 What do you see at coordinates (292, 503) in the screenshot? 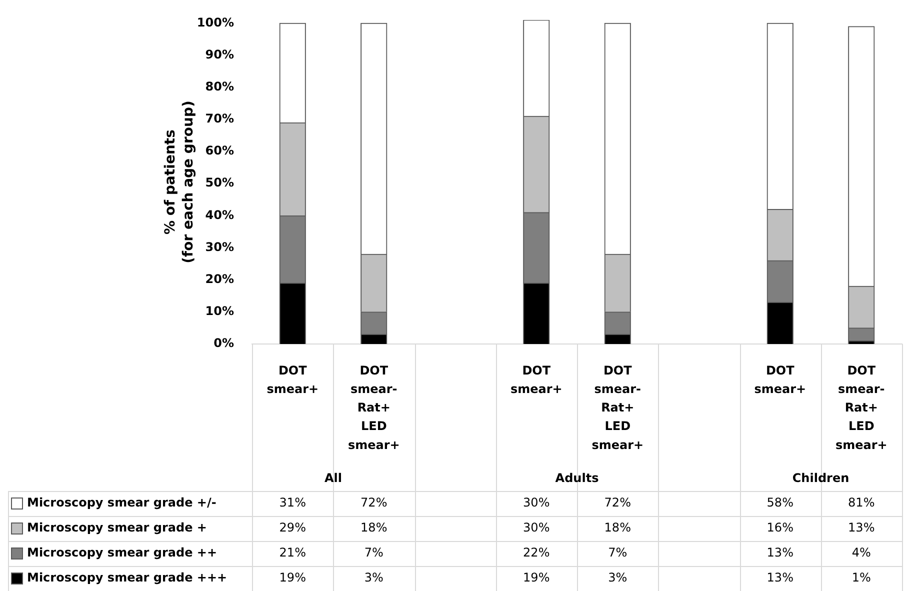
I see `data-label: 31%` at bounding box center [292, 503].